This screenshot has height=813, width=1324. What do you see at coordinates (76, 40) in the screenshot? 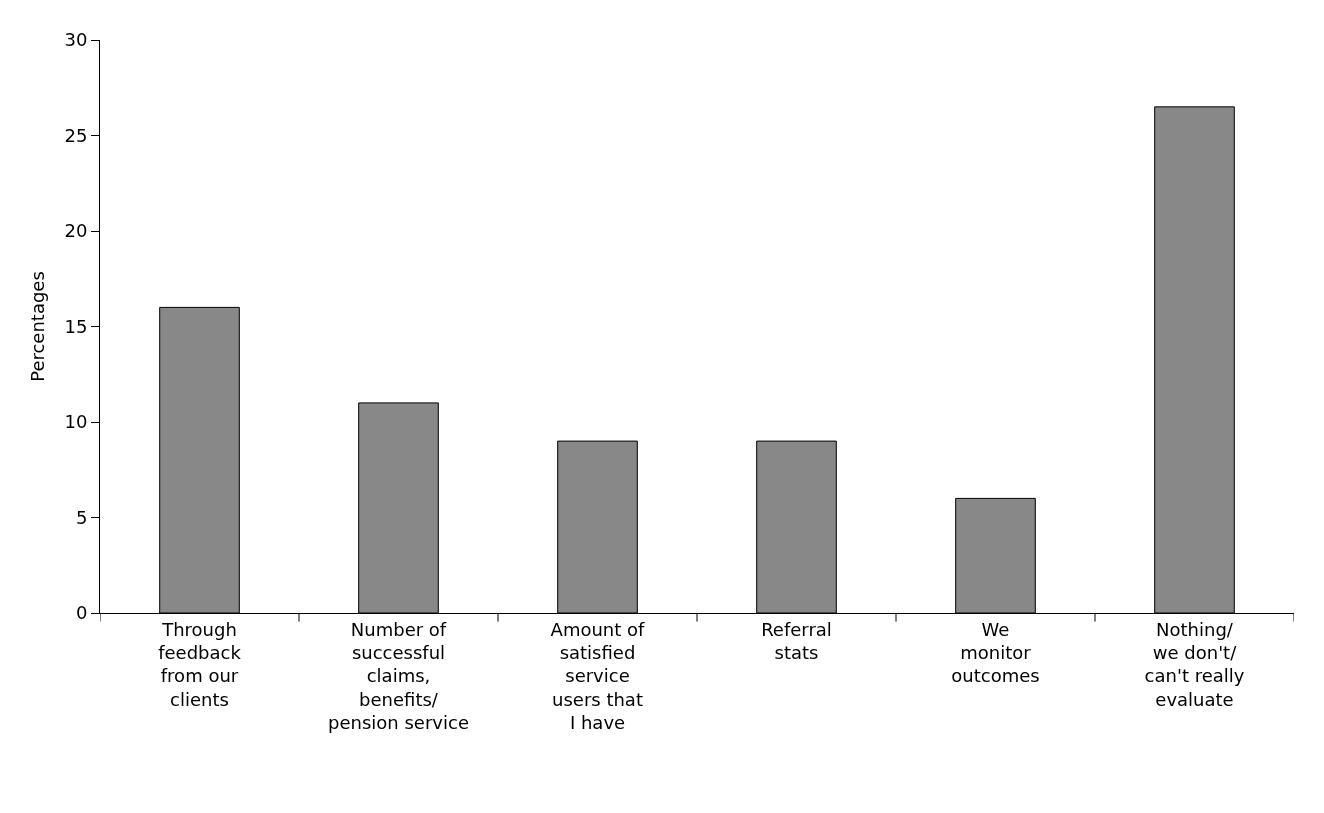
I see `y-tick-label: 30` at bounding box center [76, 40].